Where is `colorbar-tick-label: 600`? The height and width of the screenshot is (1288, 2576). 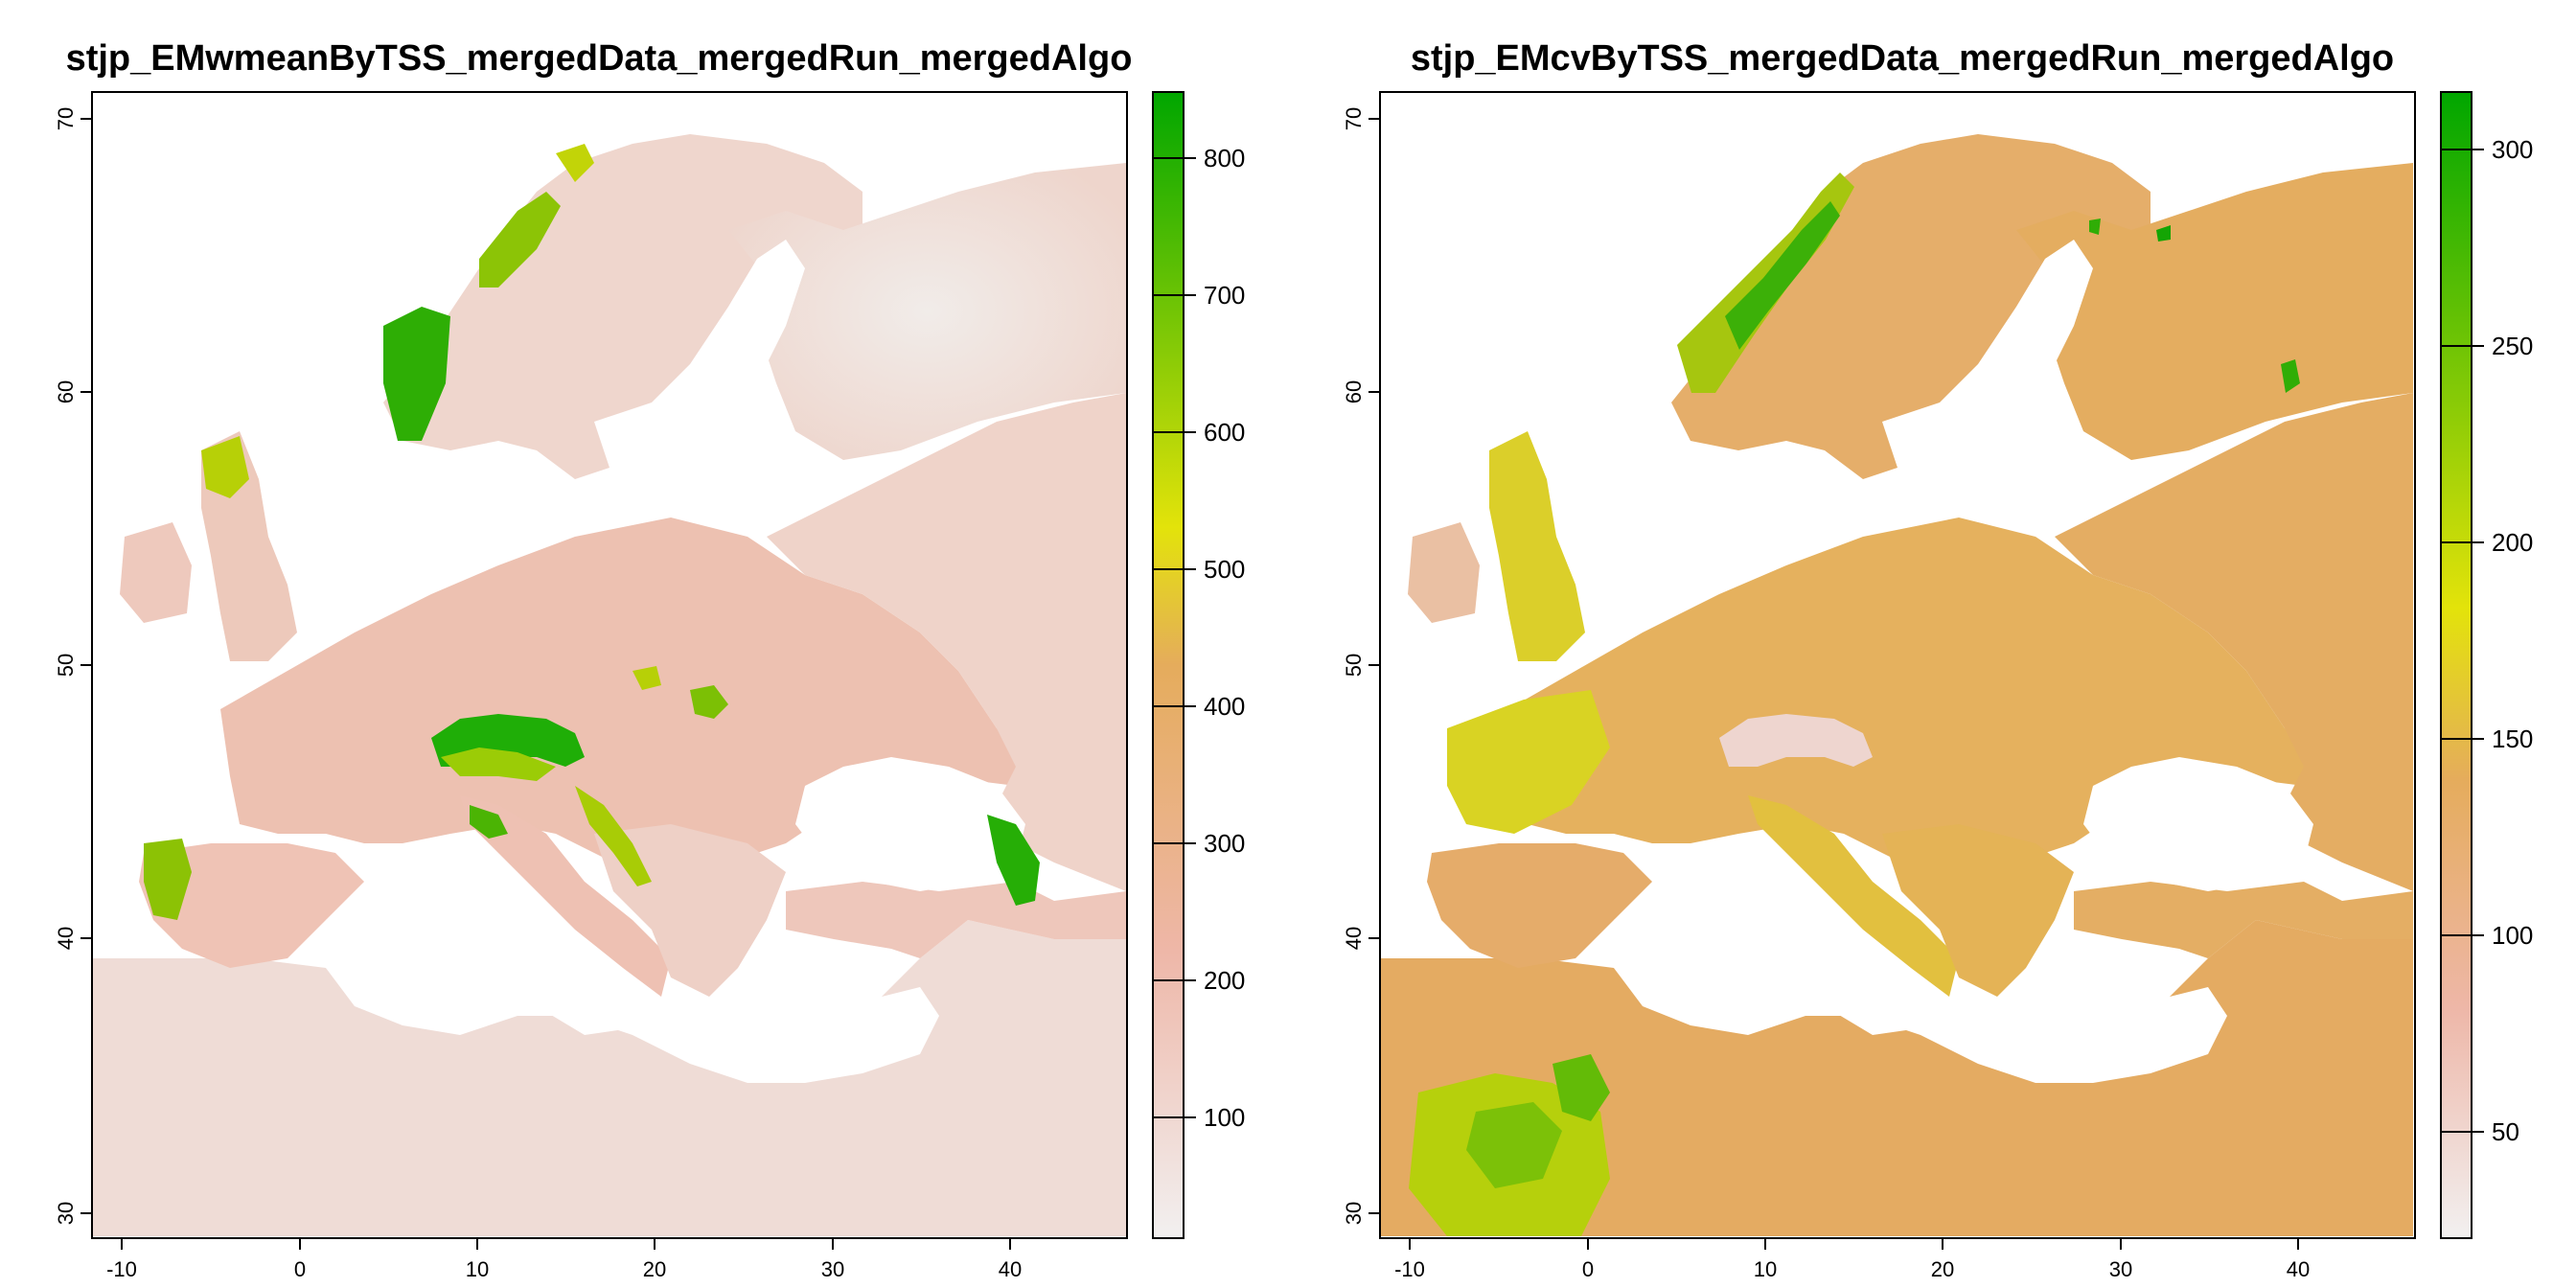
colorbar-tick-label: 600 is located at coordinates (1224, 432).